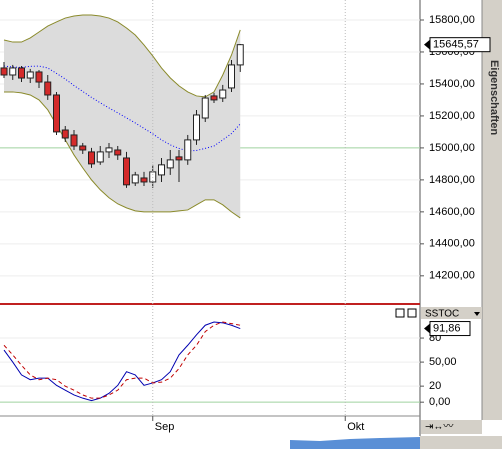 The width and height of the screenshot is (502, 454). I want to click on properties-tab: Eigenschaften, so click(494, 97).